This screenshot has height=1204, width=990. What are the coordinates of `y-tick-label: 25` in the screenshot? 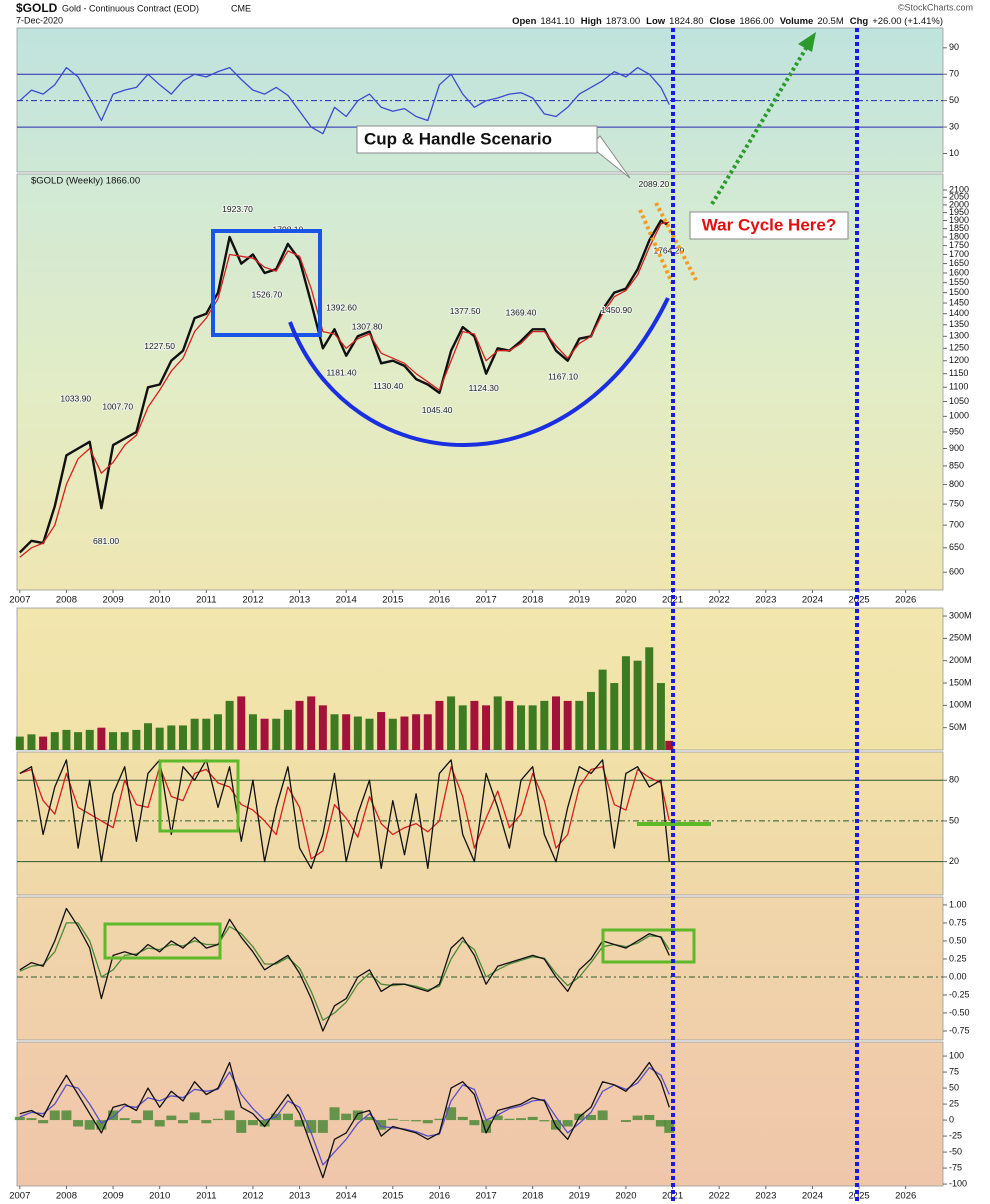 It's located at (954, 1103).